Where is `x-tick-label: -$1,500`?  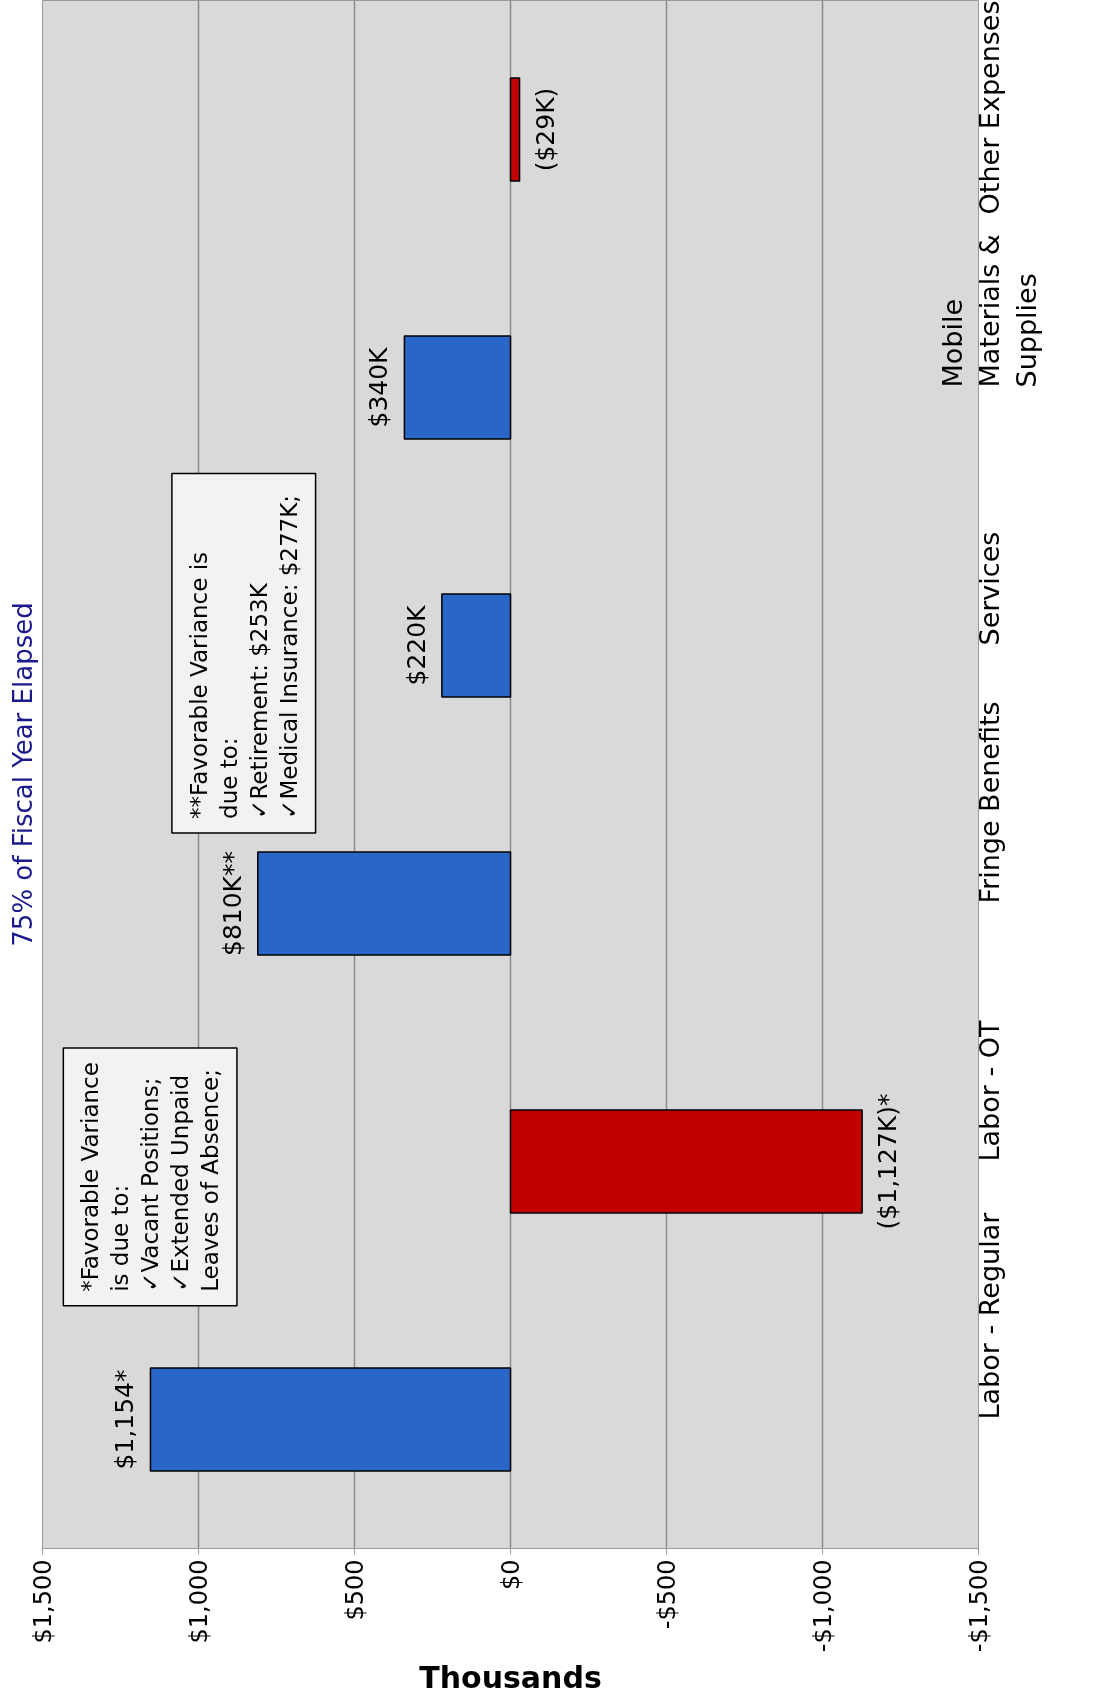 x-tick-label: -$1,500 is located at coordinates (978, 1606).